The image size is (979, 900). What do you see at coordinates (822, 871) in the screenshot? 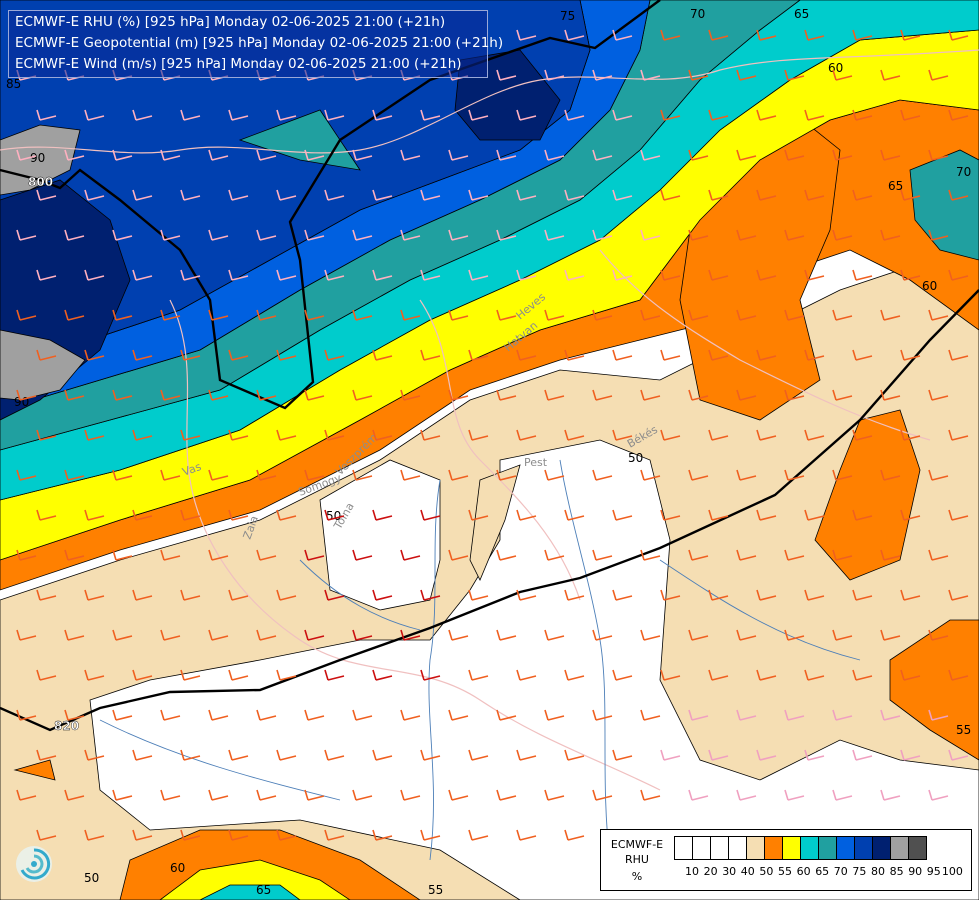
I see `legend-tick: 65` at bounding box center [822, 871].